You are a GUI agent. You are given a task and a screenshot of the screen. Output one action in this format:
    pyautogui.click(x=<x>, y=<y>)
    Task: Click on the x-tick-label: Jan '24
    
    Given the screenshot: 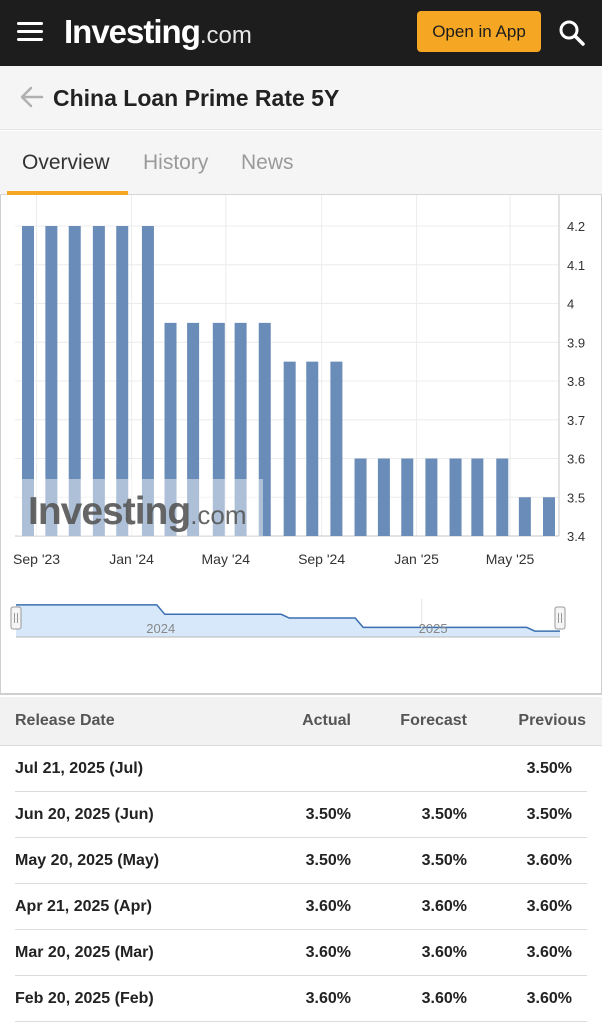 What is the action you would take?
    pyautogui.click(x=131, y=559)
    